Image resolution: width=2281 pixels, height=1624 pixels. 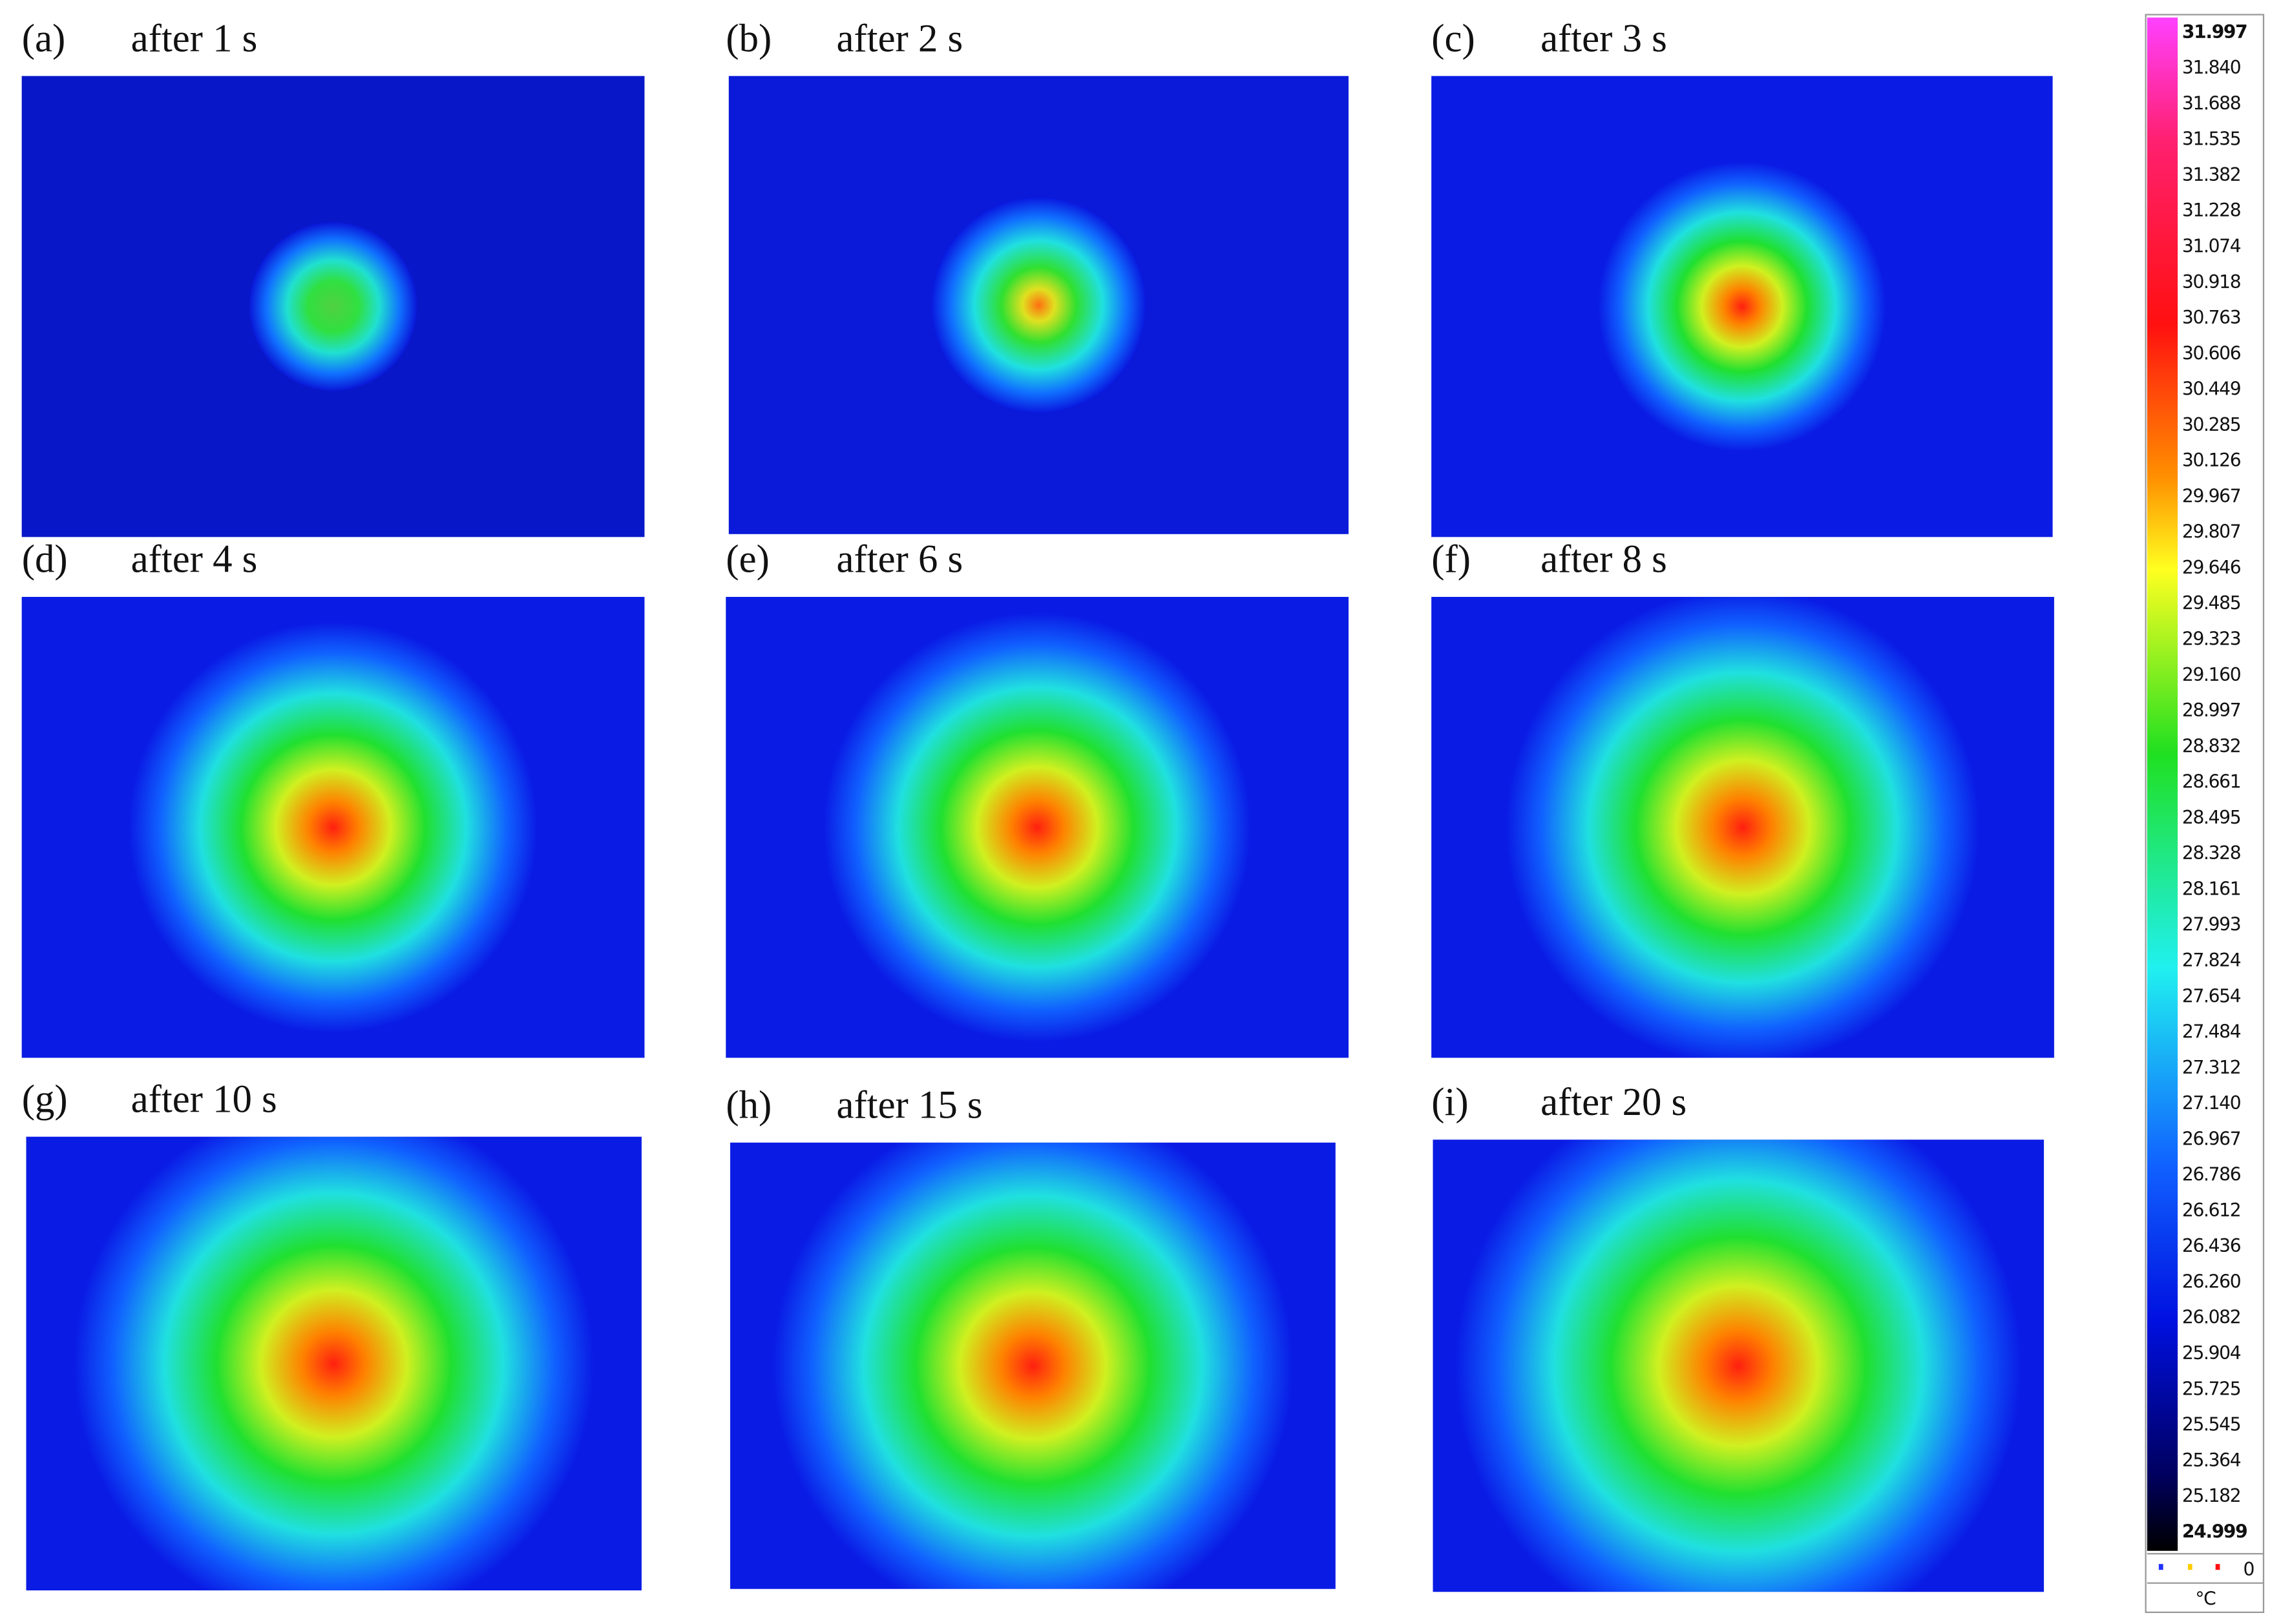 I want to click on colorbar-tick-label: 31.997, so click(x=2214, y=32).